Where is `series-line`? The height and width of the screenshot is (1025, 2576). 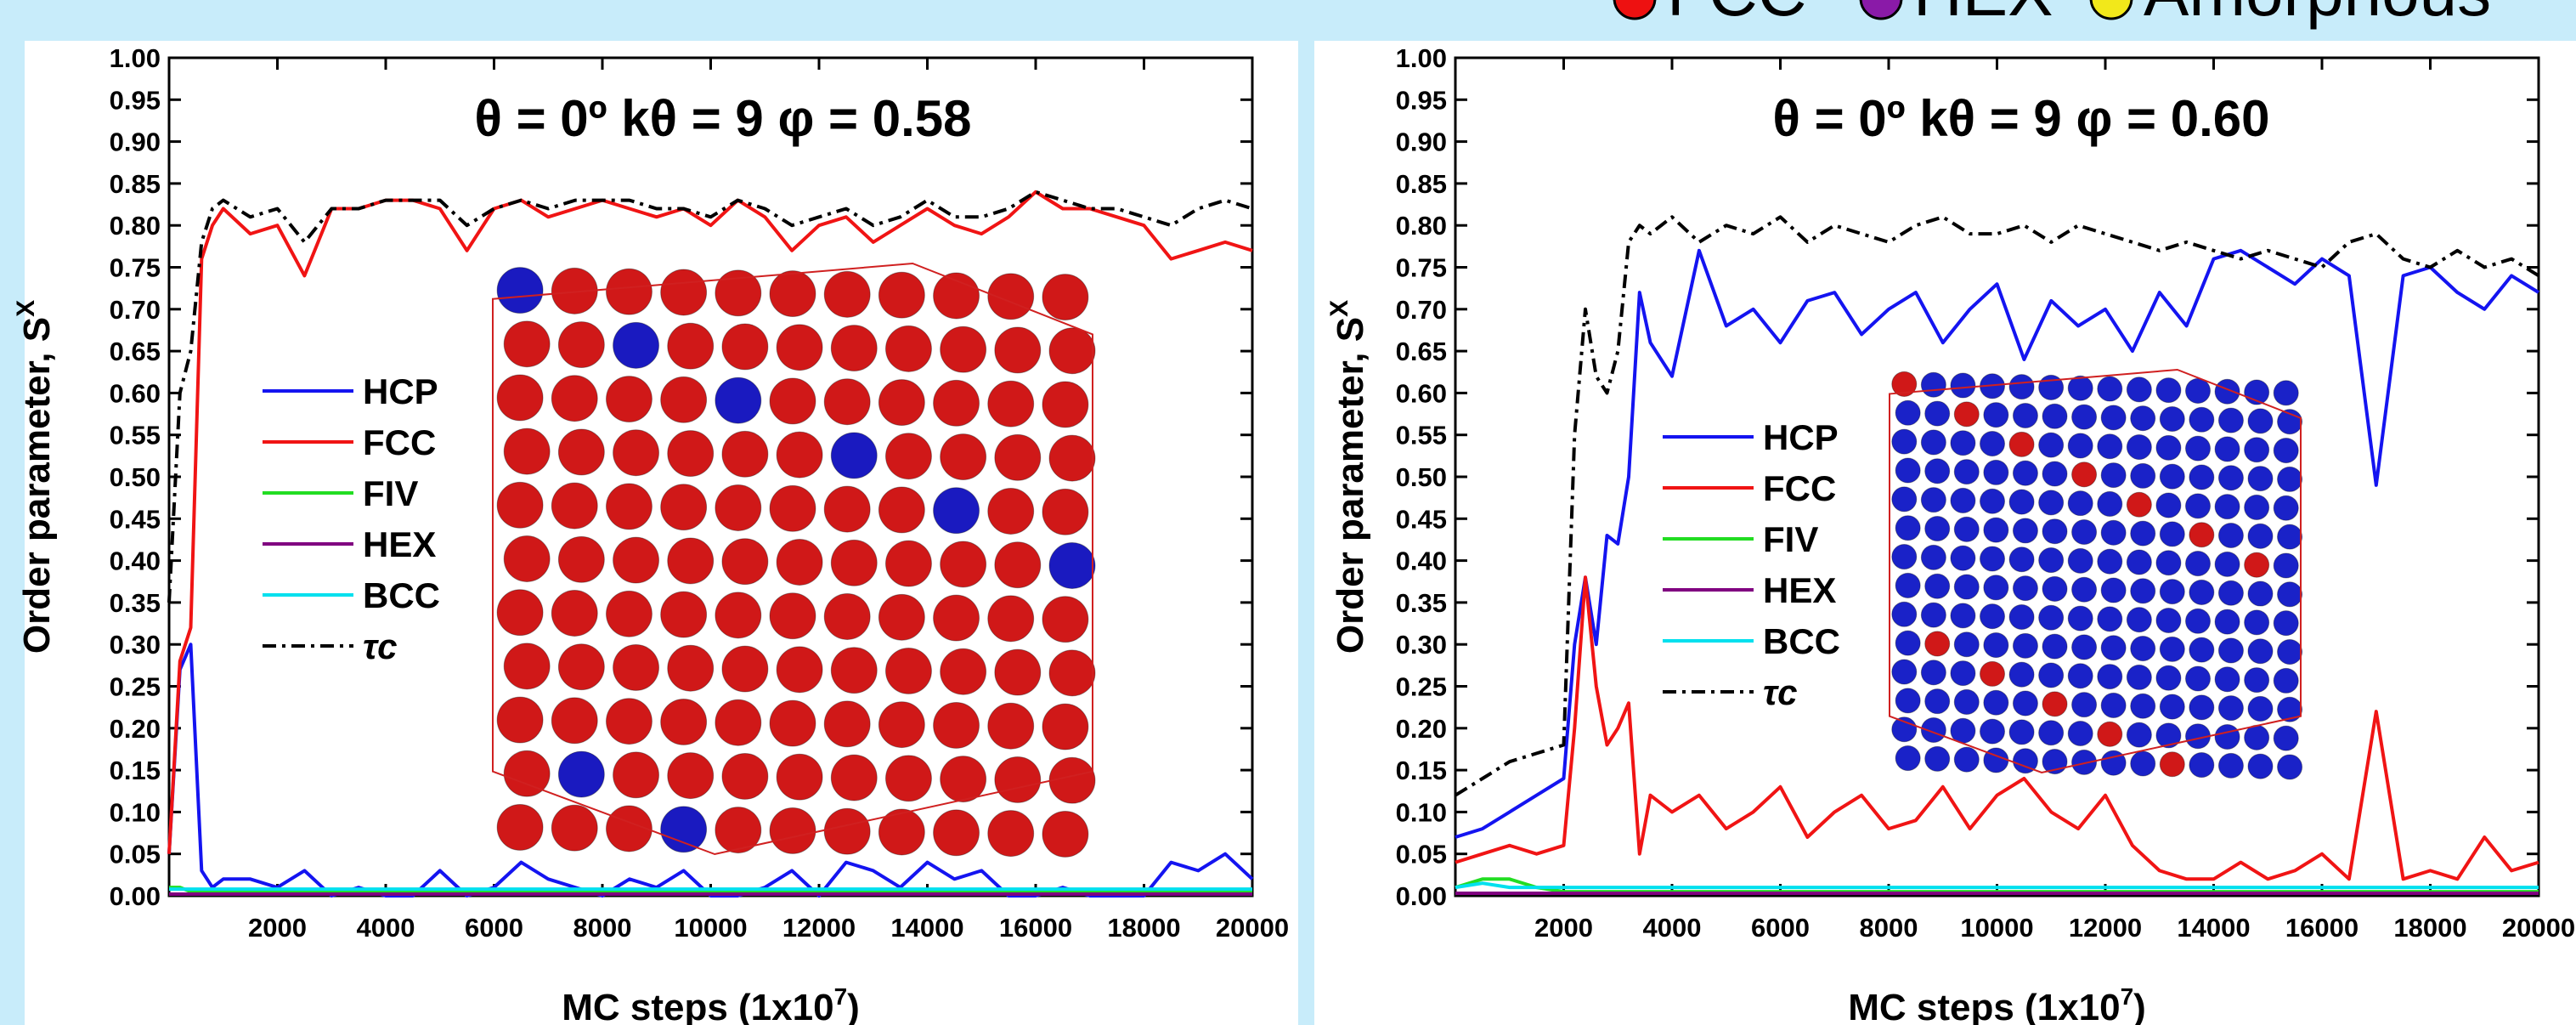
series-line is located at coordinates (1997, 728).